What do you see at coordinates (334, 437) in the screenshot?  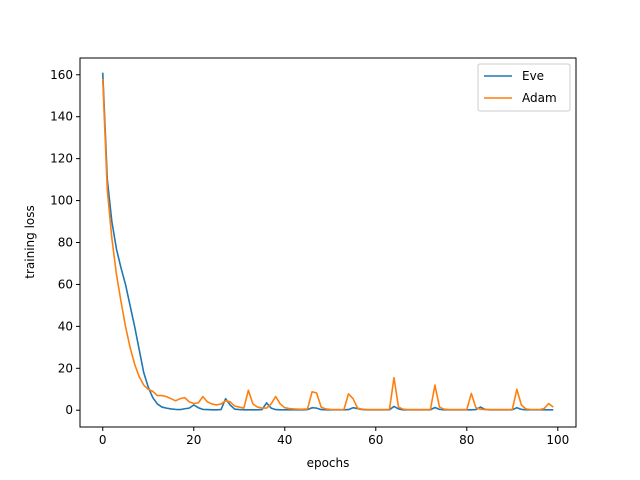 I see `x-axis: 0 20 40 60 80 100` at bounding box center [334, 437].